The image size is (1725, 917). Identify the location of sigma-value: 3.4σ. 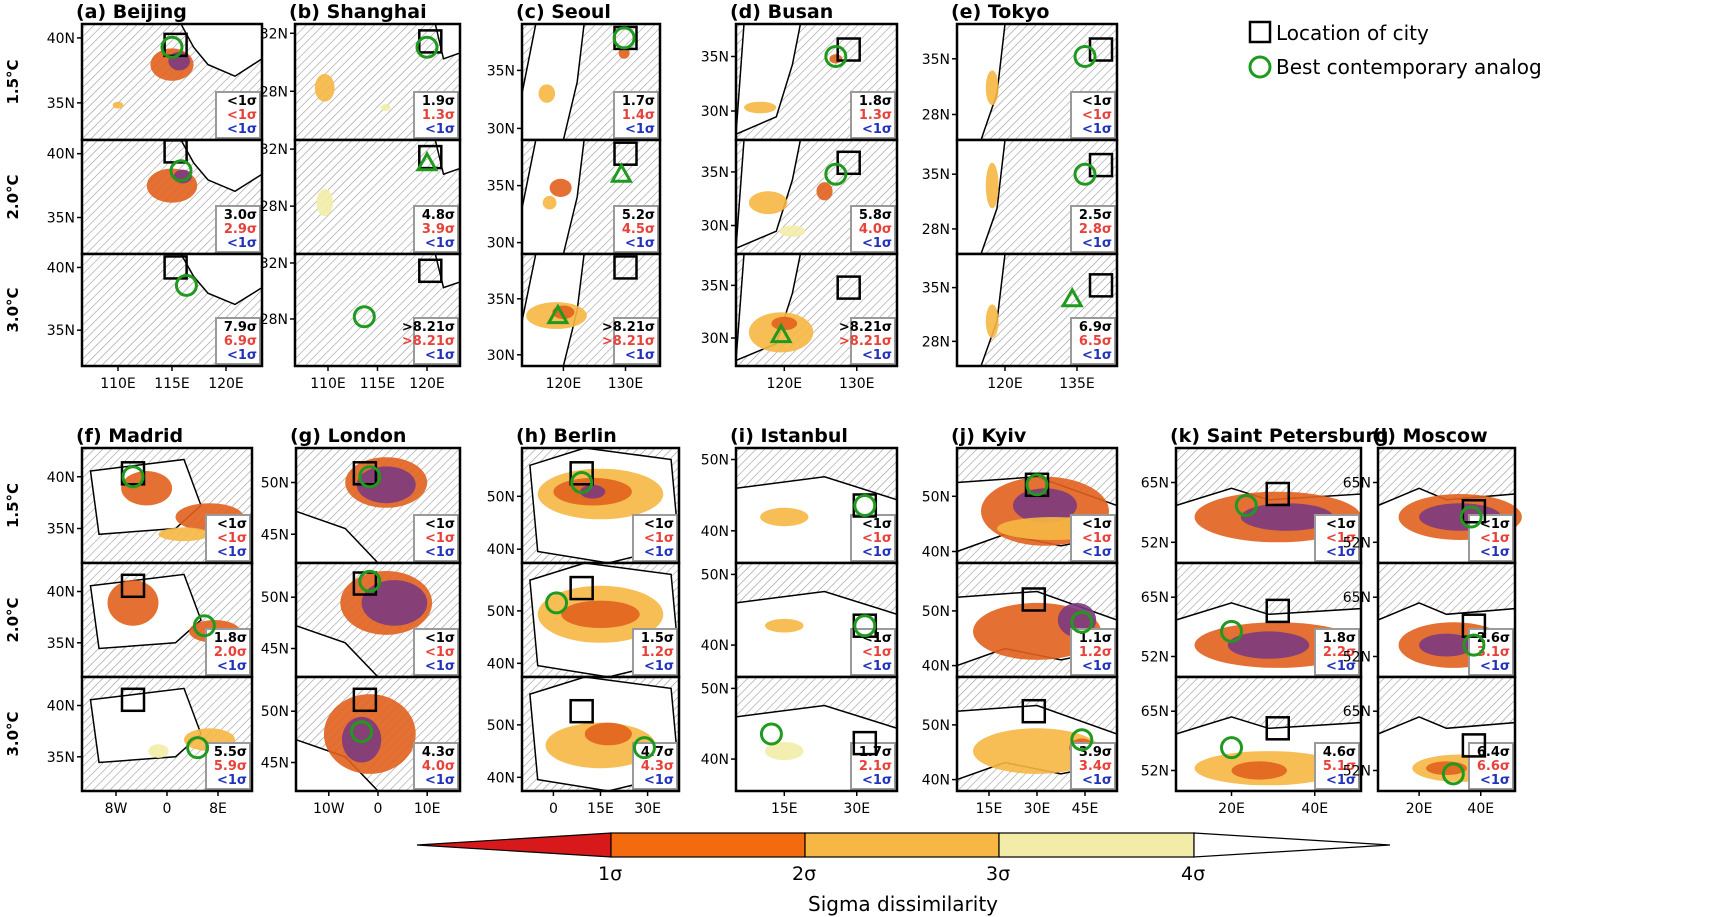
(1095, 766).